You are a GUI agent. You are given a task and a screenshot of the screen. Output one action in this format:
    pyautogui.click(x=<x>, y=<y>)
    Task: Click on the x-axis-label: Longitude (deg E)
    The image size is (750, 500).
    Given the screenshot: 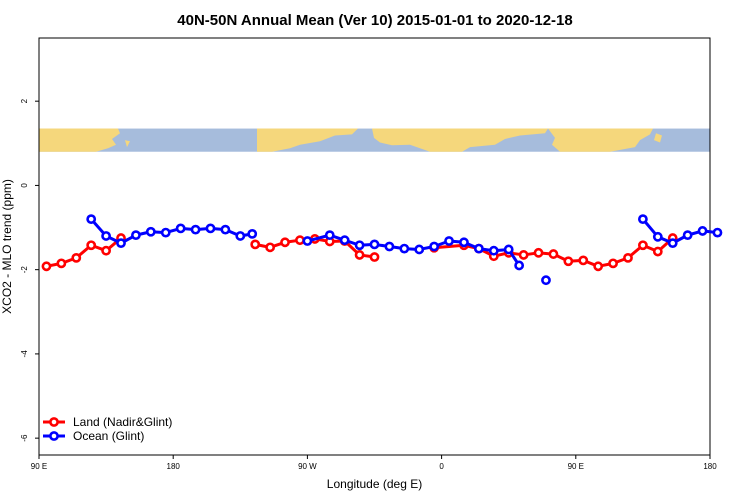 What is the action you would take?
    pyautogui.click(x=374, y=484)
    